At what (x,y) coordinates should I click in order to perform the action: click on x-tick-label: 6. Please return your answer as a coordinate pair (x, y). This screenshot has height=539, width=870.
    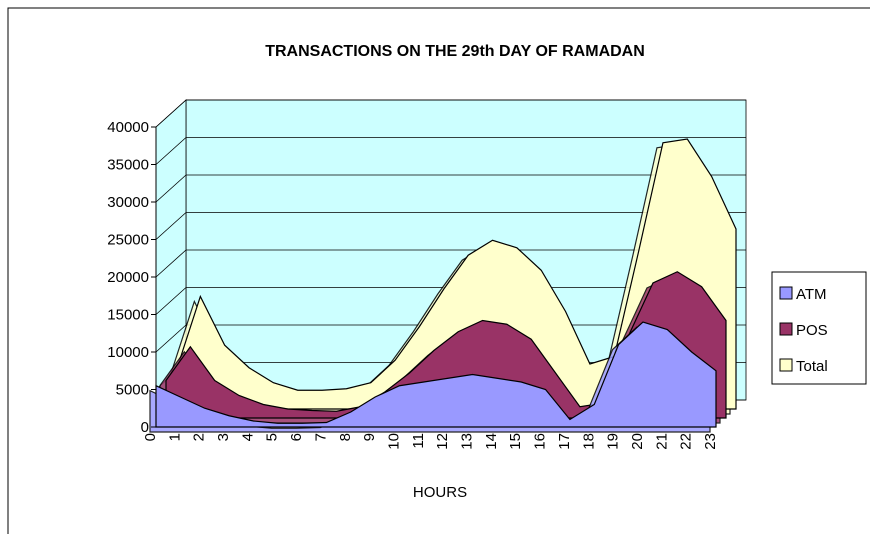
    Looking at the image, I should click on (296, 437).